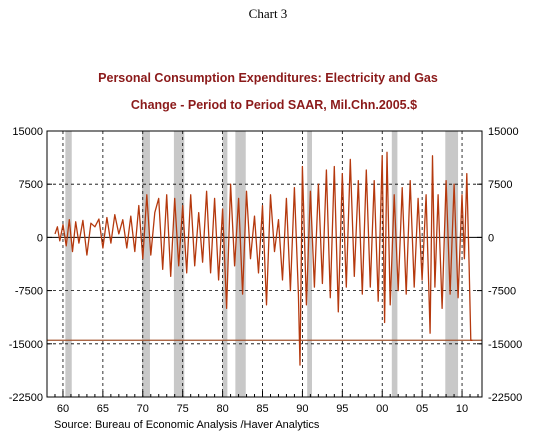 This screenshot has height=436, width=536. What do you see at coordinates (27, 132) in the screenshot?
I see `y-tick-label-left-0: 15000` at bounding box center [27, 132].